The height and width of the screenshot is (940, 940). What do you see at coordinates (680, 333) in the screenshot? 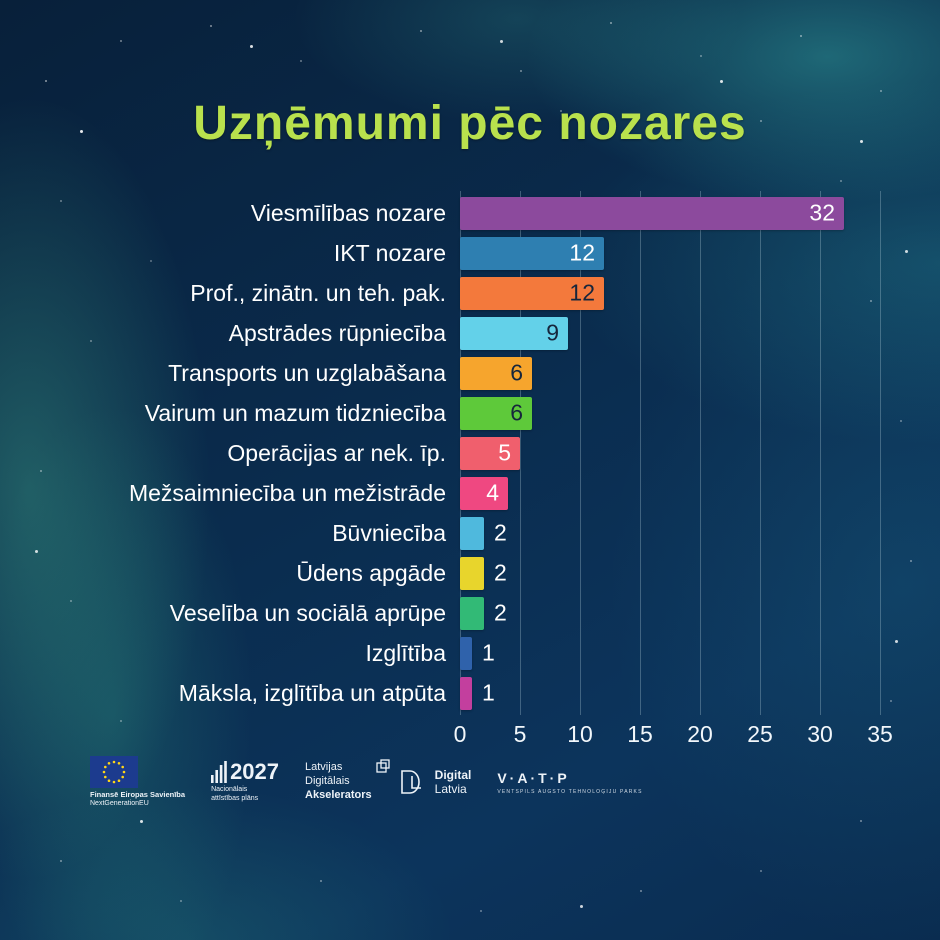
I see `bar-track: 9` at bounding box center [680, 333].